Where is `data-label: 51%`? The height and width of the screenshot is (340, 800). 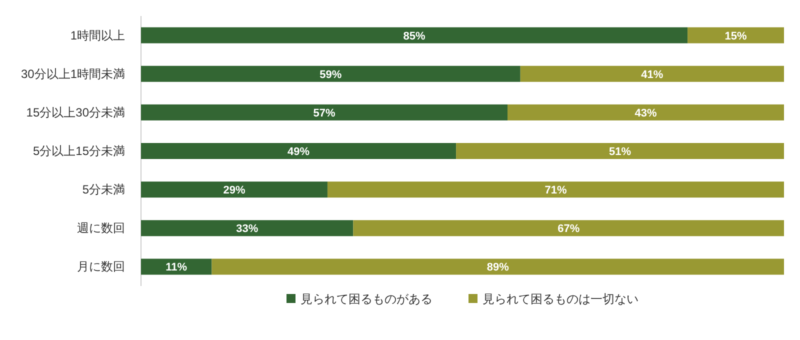
data-label: 51% is located at coordinates (620, 152).